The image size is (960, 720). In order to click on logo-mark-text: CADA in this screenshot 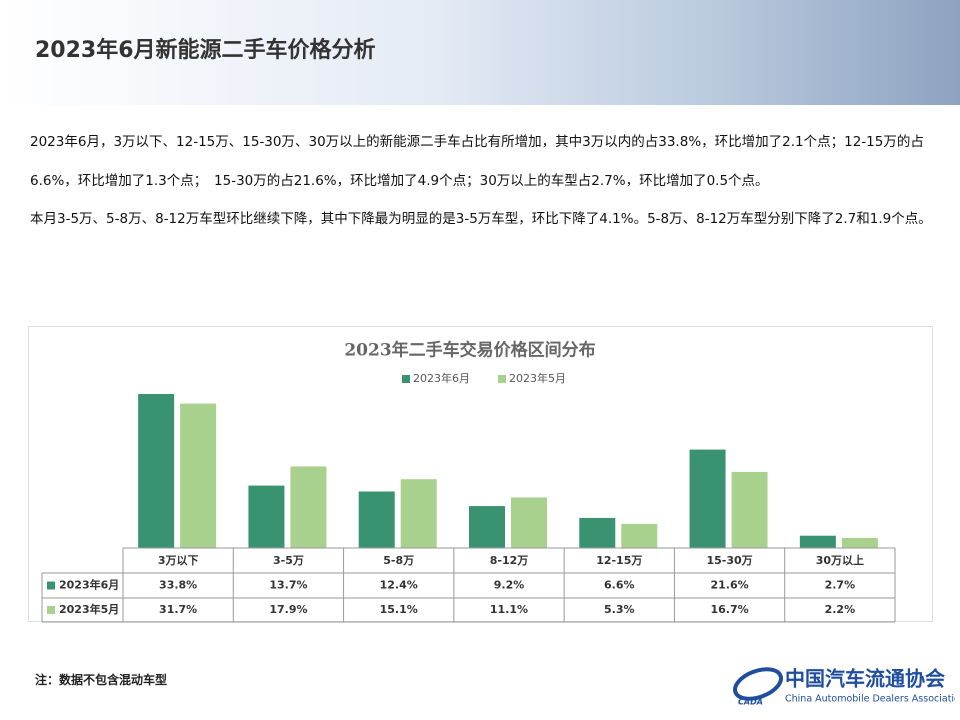, I will do `click(750, 702)`.